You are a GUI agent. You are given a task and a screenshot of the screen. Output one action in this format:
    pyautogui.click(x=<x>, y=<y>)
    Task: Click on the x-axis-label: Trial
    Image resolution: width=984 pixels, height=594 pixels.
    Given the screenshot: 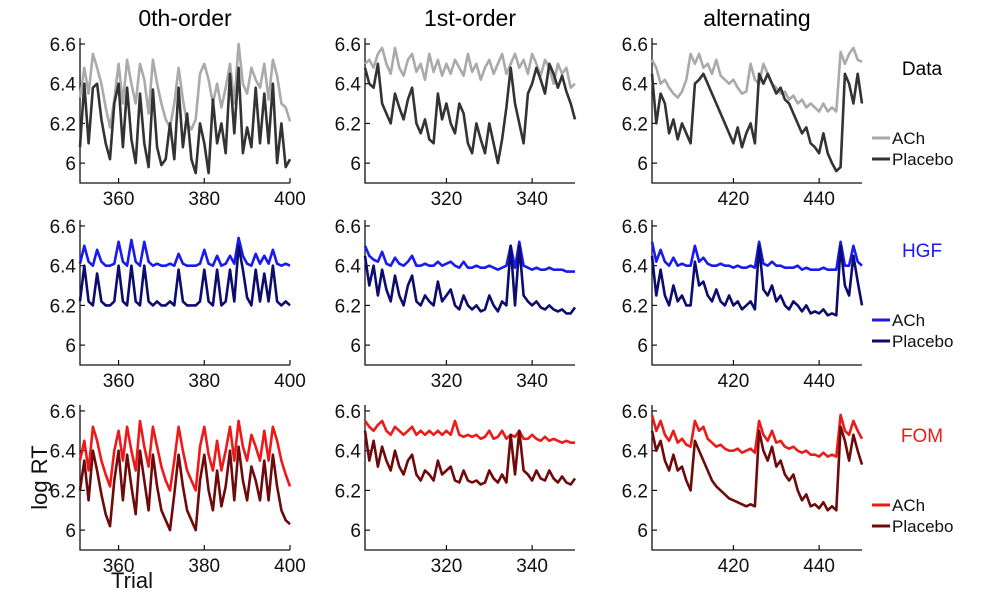 What is the action you would take?
    pyautogui.click(x=132, y=580)
    